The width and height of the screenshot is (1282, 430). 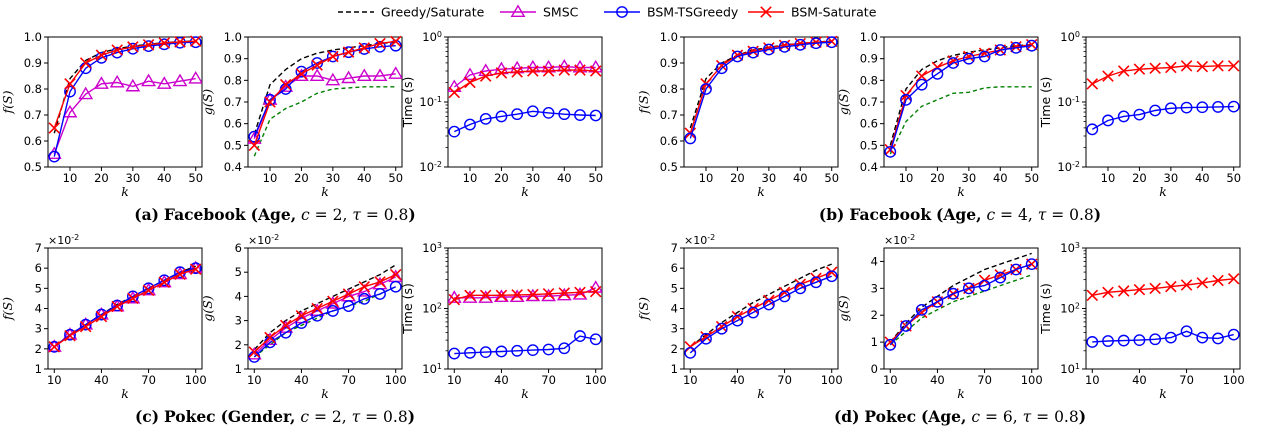 What do you see at coordinates (146, 214) in the screenshot?
I see `caption-label: (a)` at bounding box center [146, 214].